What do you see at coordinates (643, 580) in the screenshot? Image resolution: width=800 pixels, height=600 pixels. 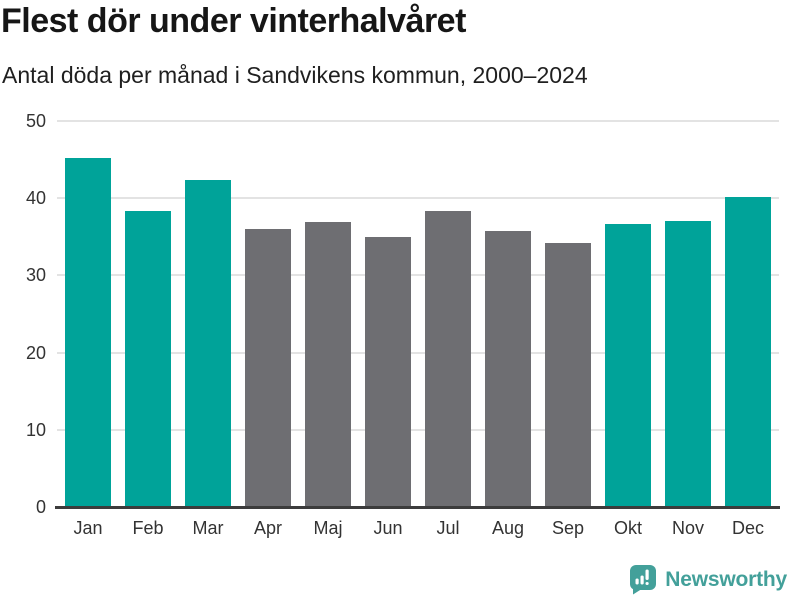 I see `newsworthy-logo-icon` at bounding box center [643, 580].